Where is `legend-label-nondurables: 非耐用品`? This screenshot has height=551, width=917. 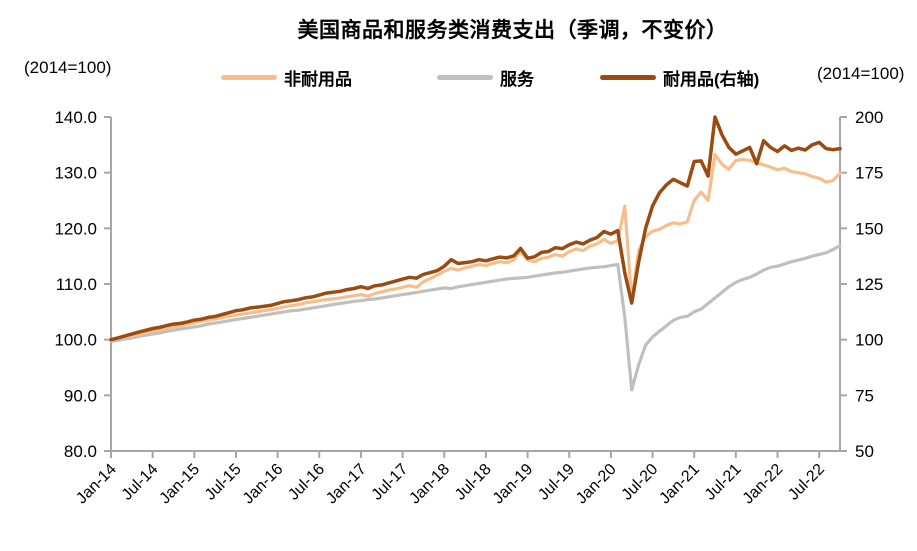 legend-label-nondurables: 非耐用品 is located at coordinates (318, 79).